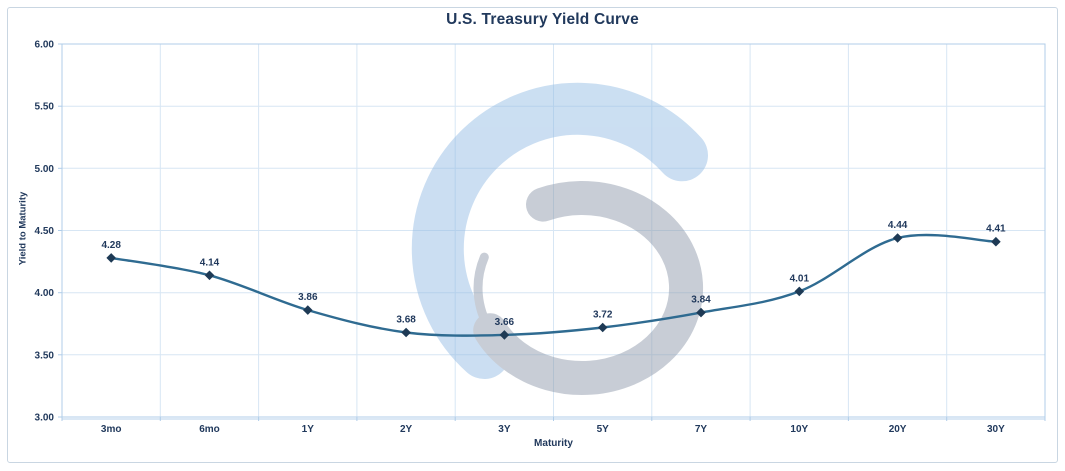 This screenshot has height=471, width=1065. What do you see at coordinates (472, 323) in the screenshot?
I see `watermark-blue-swoosh-tail` at bounding box center [472, 323].